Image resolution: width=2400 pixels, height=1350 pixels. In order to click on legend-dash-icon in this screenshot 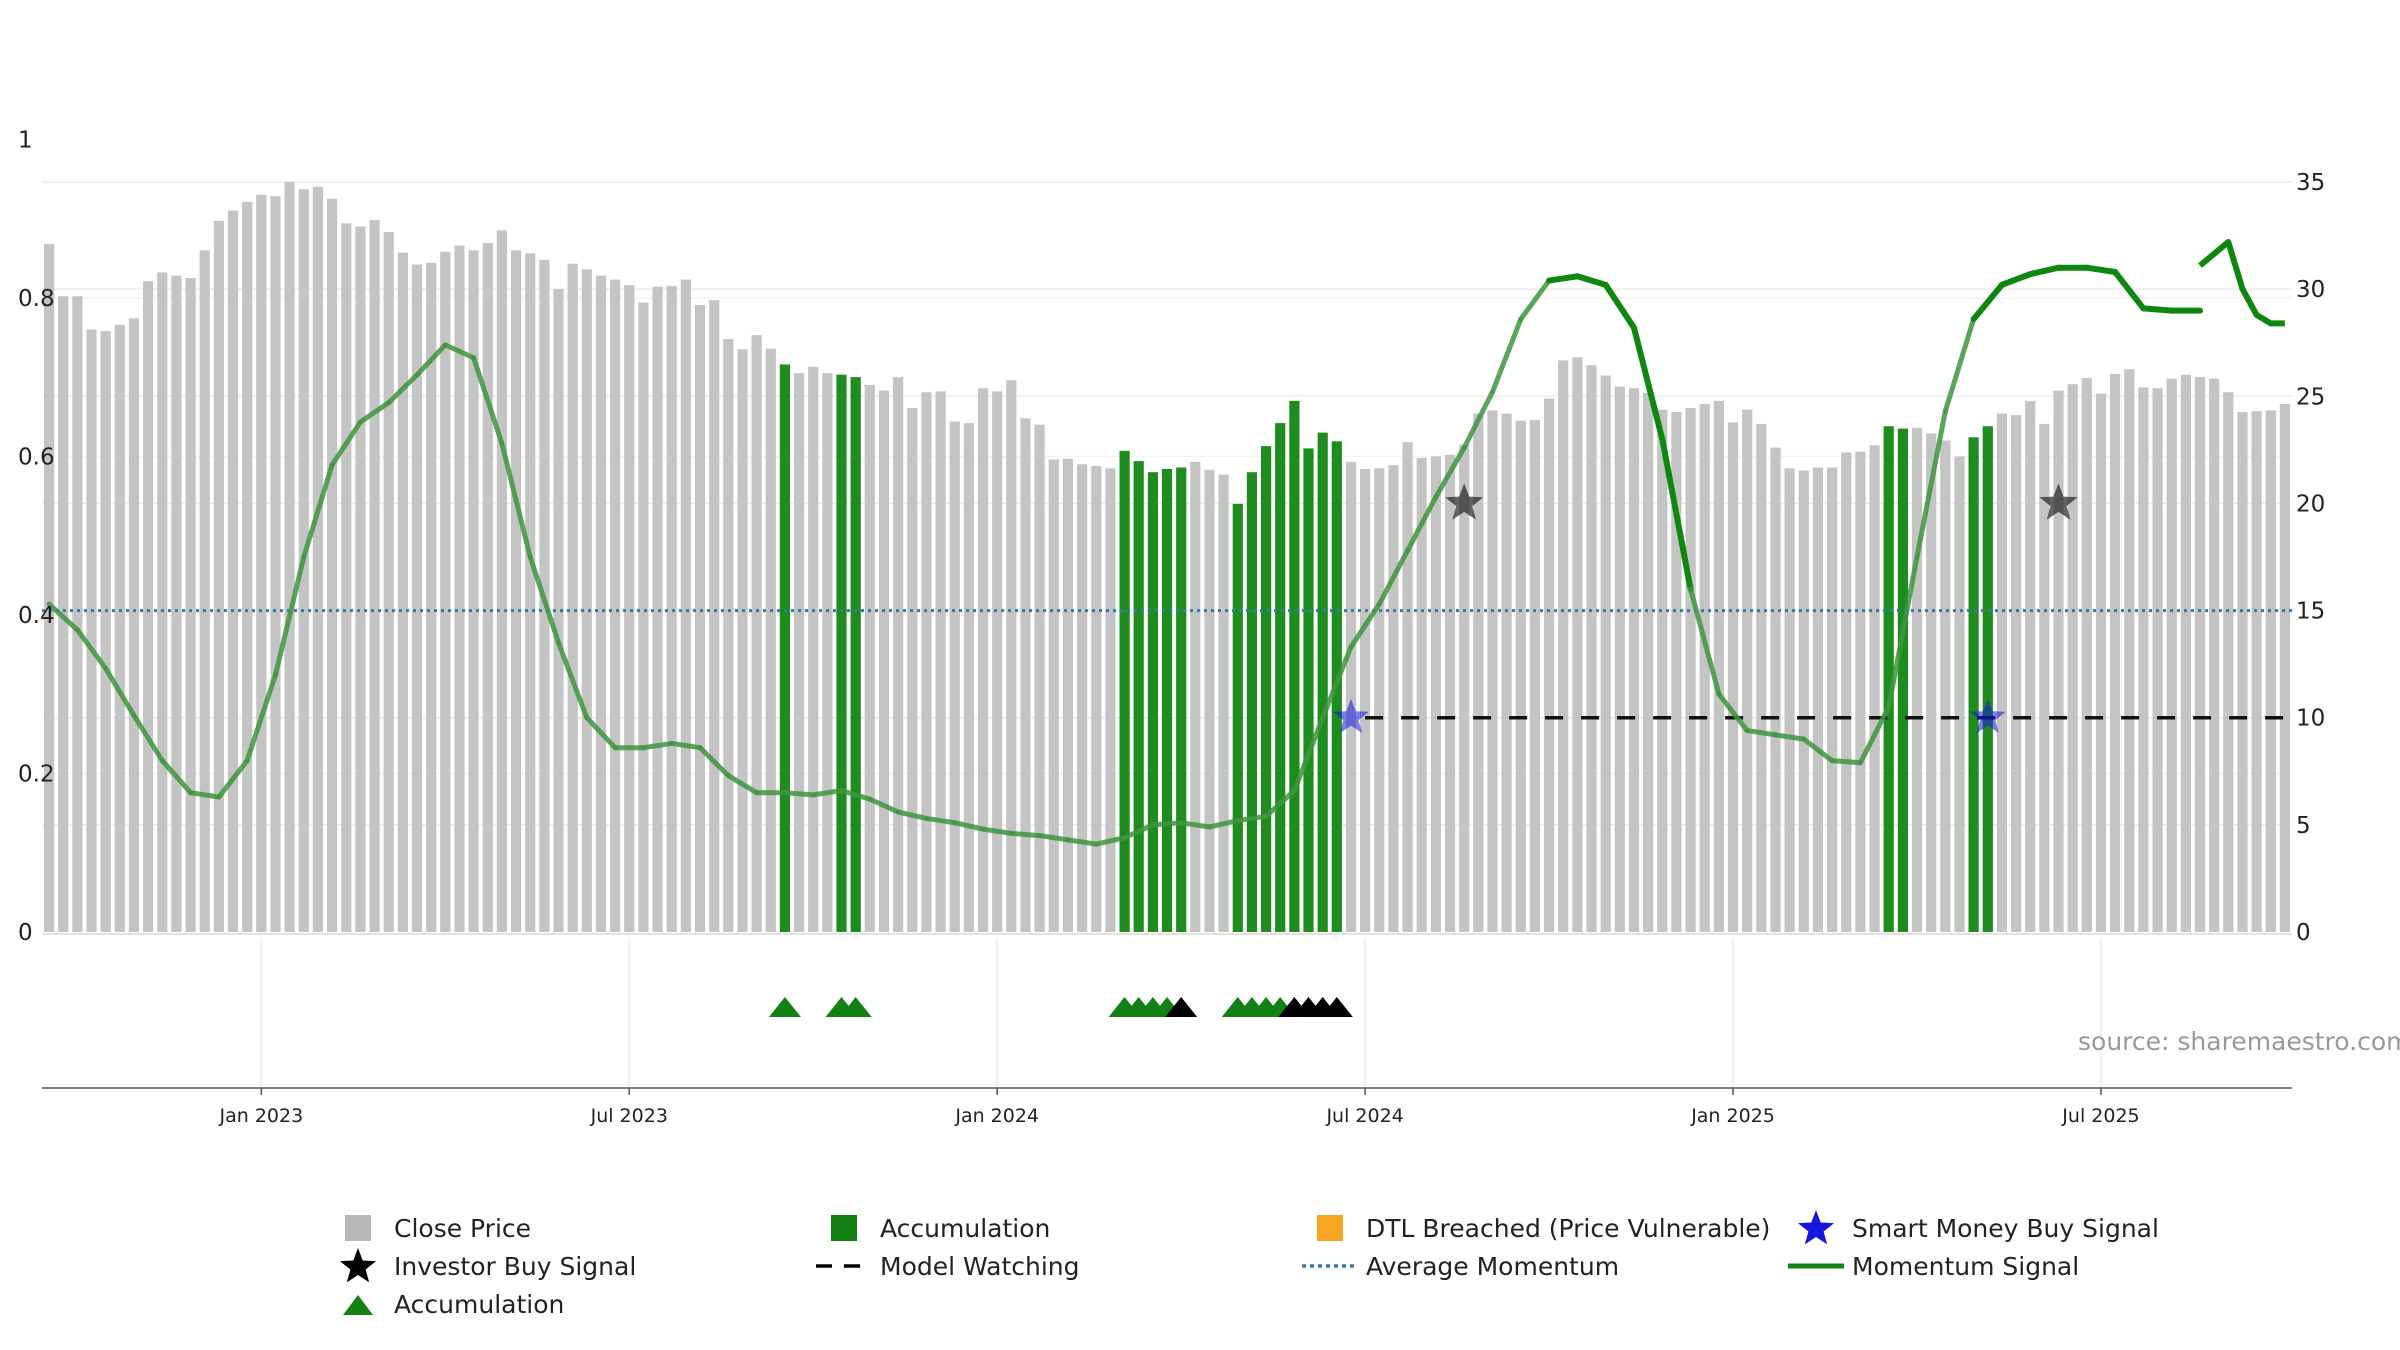, I will do `click(844, 1266)`.